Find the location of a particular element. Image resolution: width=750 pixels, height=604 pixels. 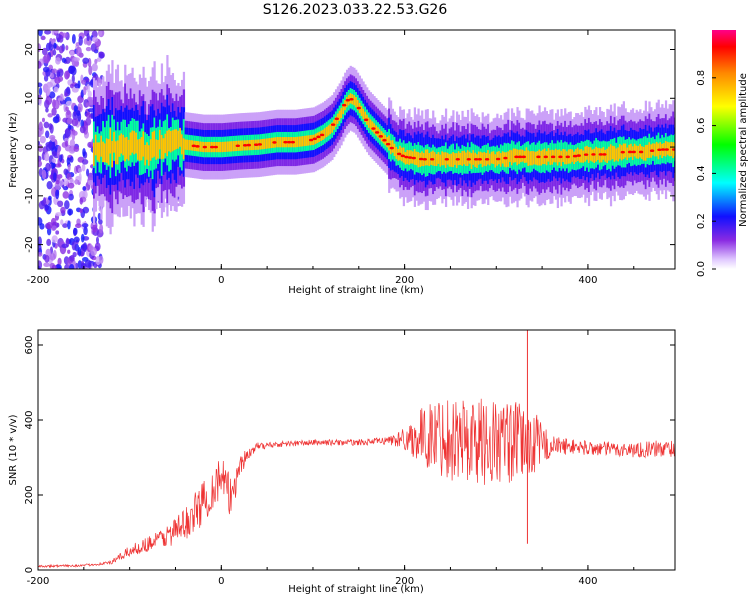

colorbar-label: Normalized spectral amplitude is located at coordinates (743, 150).